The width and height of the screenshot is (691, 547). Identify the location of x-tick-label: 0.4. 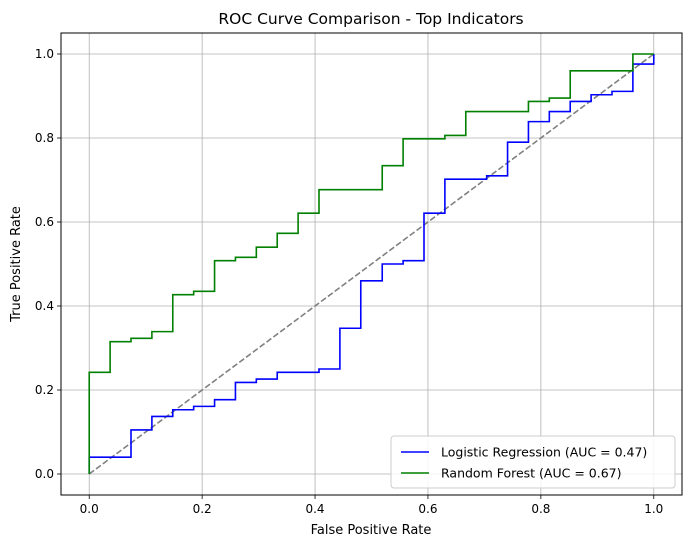
(314, 509).